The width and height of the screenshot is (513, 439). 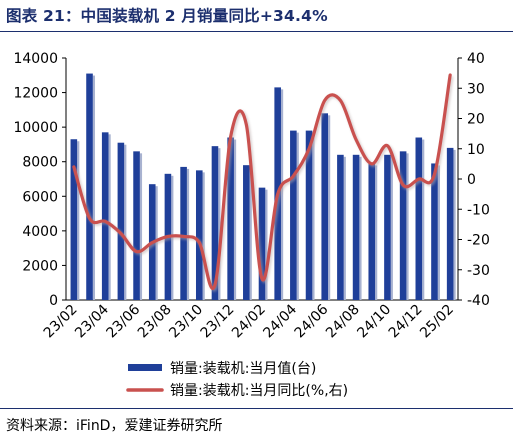 What do you see at coordinates (61, 322) in the screenshot?
I see `x-tick-label: 23/02` at bounding box center [61, 322].